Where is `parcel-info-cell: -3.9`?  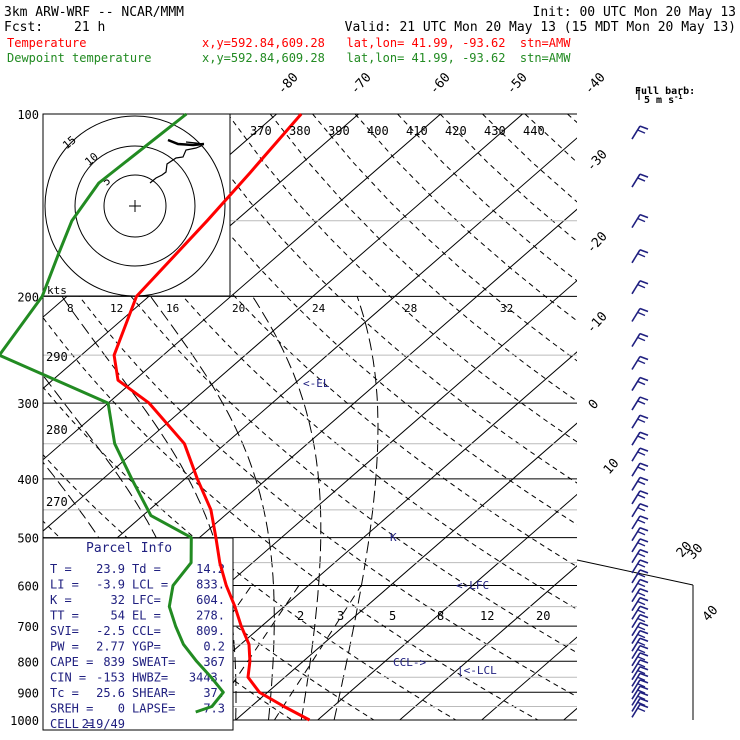
parcel-info-cell: -3.9 is located at coordinates (110, 585).